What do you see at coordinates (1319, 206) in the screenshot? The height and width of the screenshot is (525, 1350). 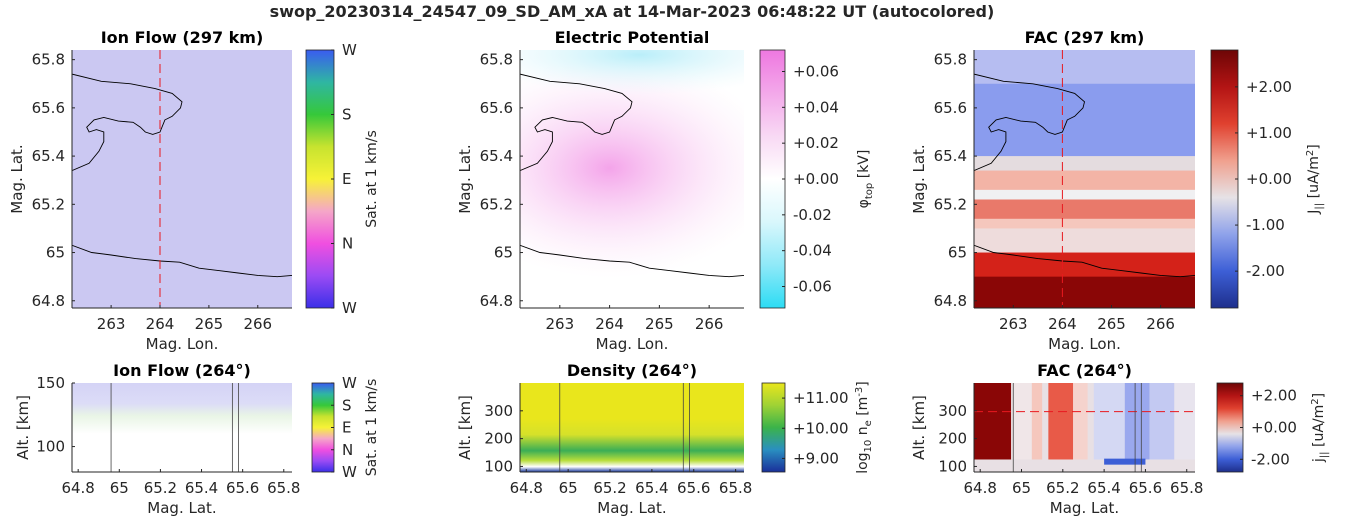 I see `colorbar-label-part: ||` at bounding box center [1319, 206].